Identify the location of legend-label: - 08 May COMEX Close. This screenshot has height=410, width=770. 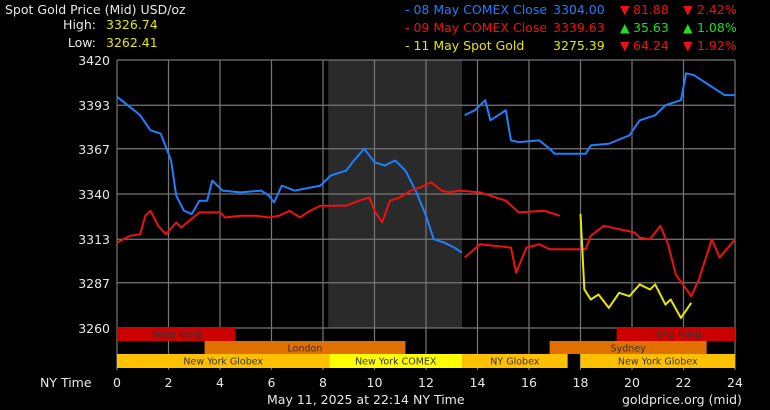
(476, 9).